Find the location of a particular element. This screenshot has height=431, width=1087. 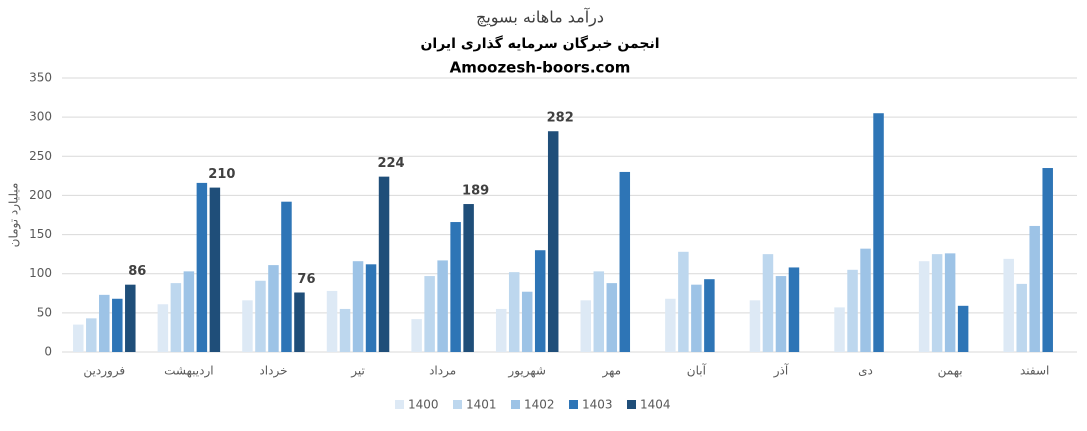

y-tick-label: 250 is located at coordinates (40, 156).